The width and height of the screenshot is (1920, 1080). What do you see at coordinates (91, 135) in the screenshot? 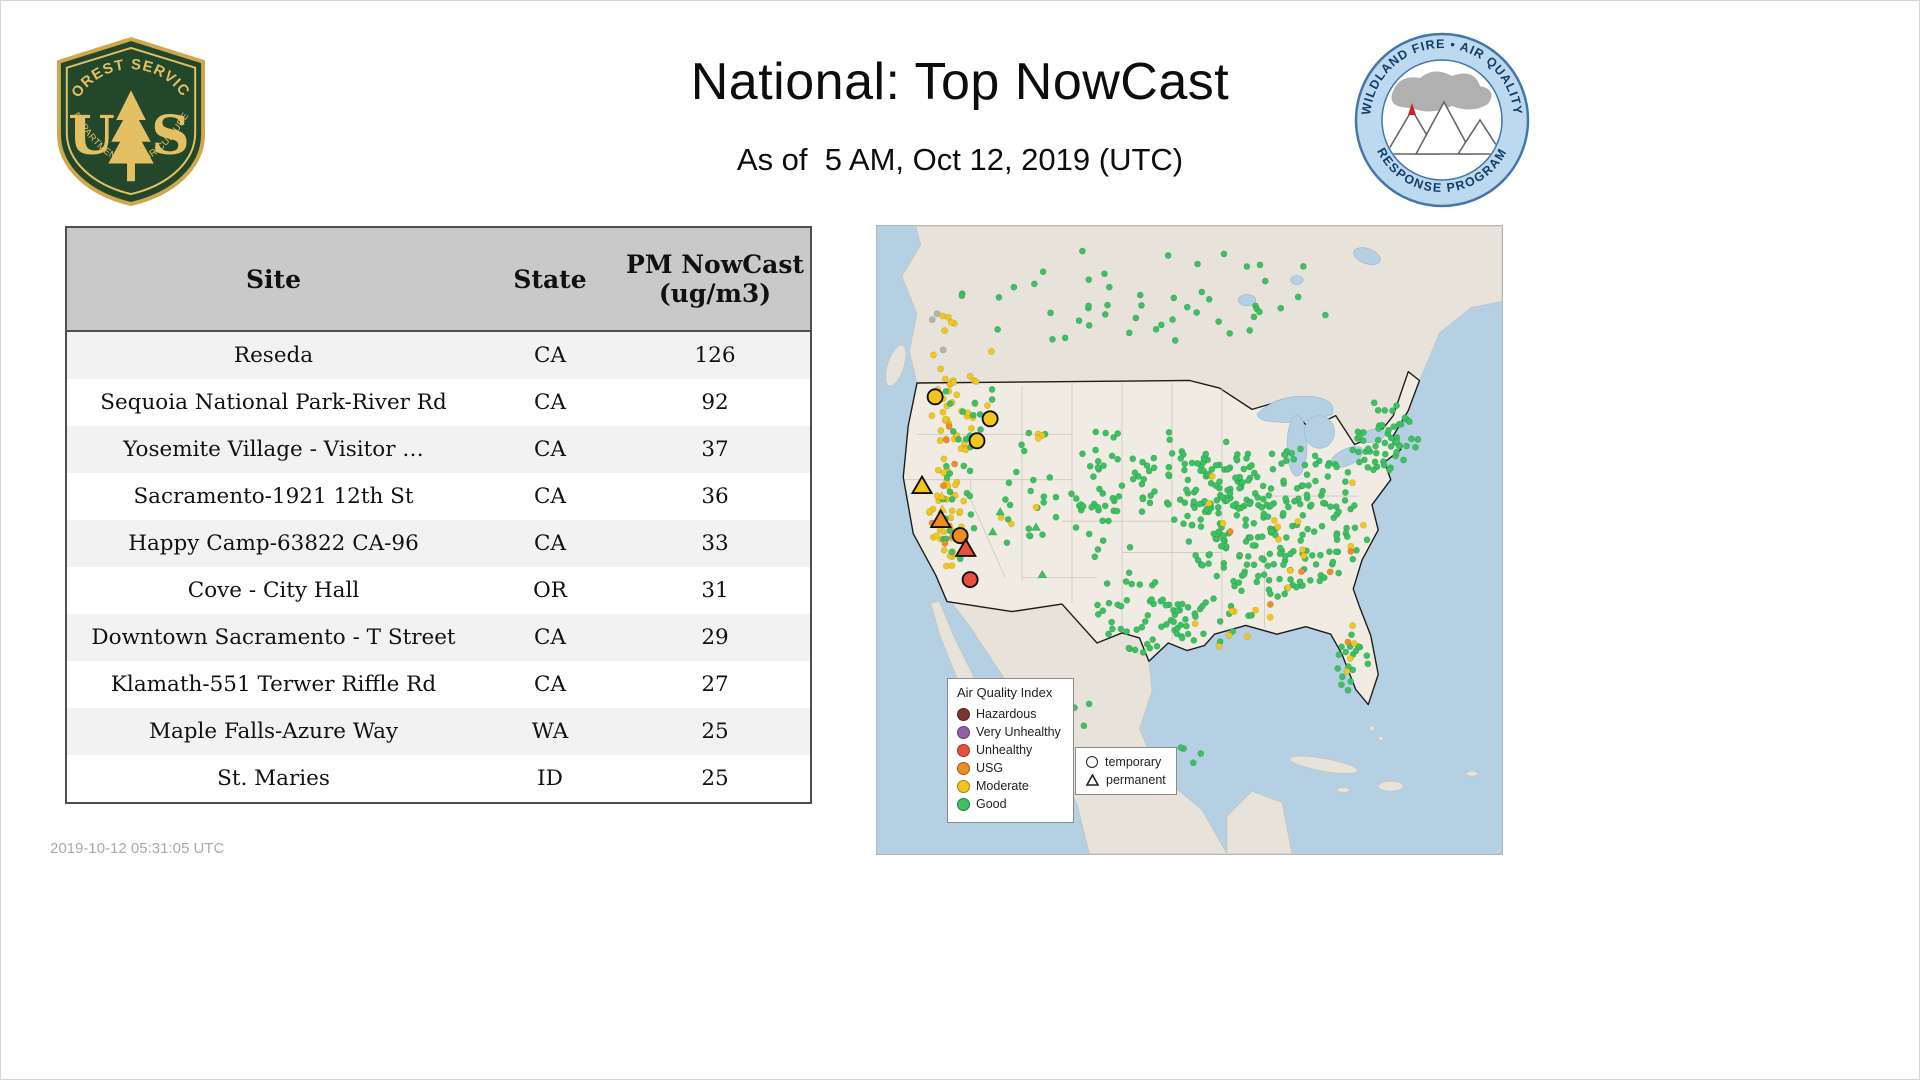
I see `fs-logo-letter-u: U` at bounding box center [91, 135].